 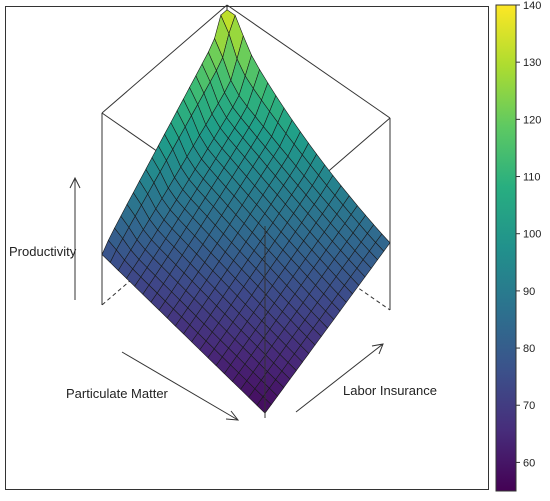 I want to click on colorbar-tick-label: 110, so click(x=532, y=178).